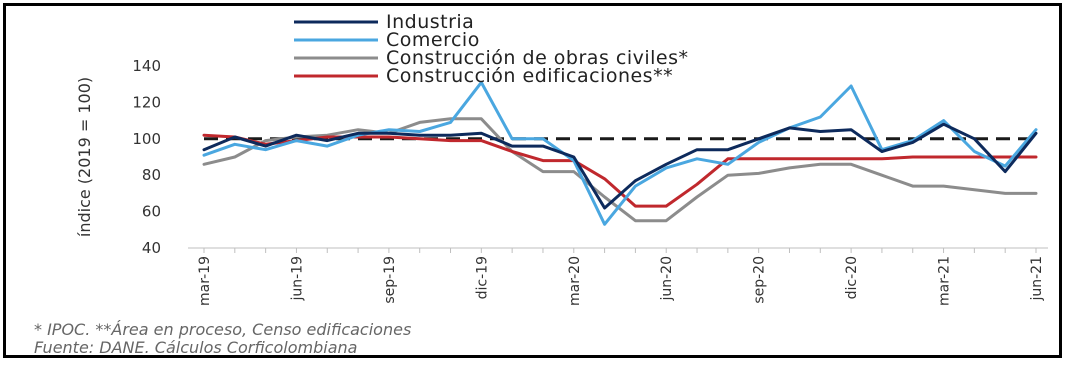 Image resolution: width=1068 pixels, height=365 pixels. What do you see at coordinates (537, 58) in the screenshot?
I see `legend-label-2: Construcción de obras civiles*` at bounding box center [537, 58].